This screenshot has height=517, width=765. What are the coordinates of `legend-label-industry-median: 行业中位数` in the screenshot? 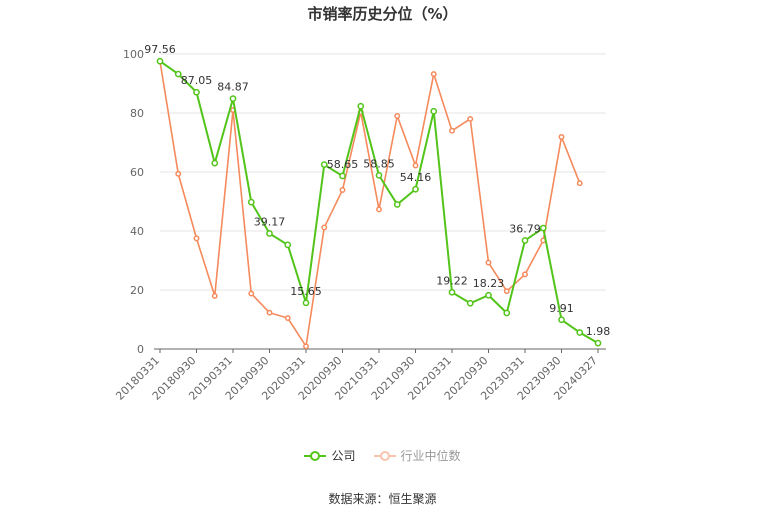 It's located at (430, 456).